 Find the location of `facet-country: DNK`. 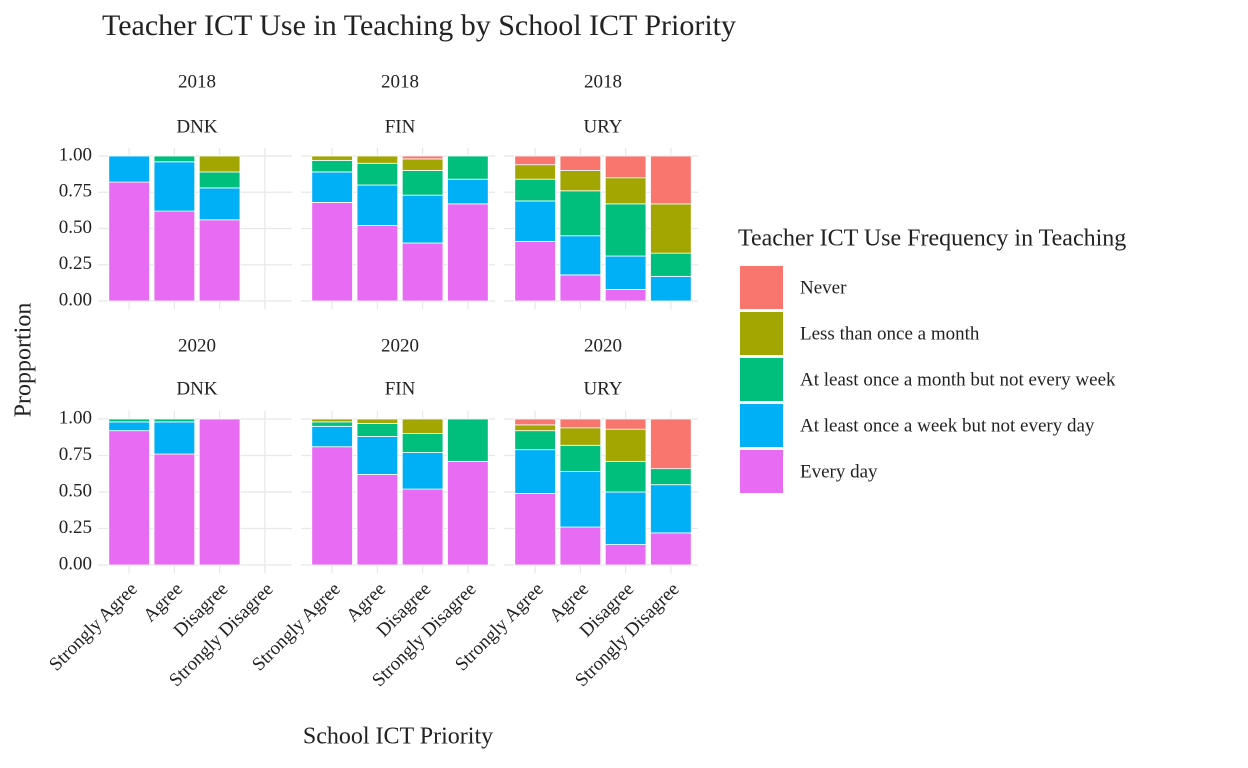

facet-country: DNK is located at coordinates (196, 126).